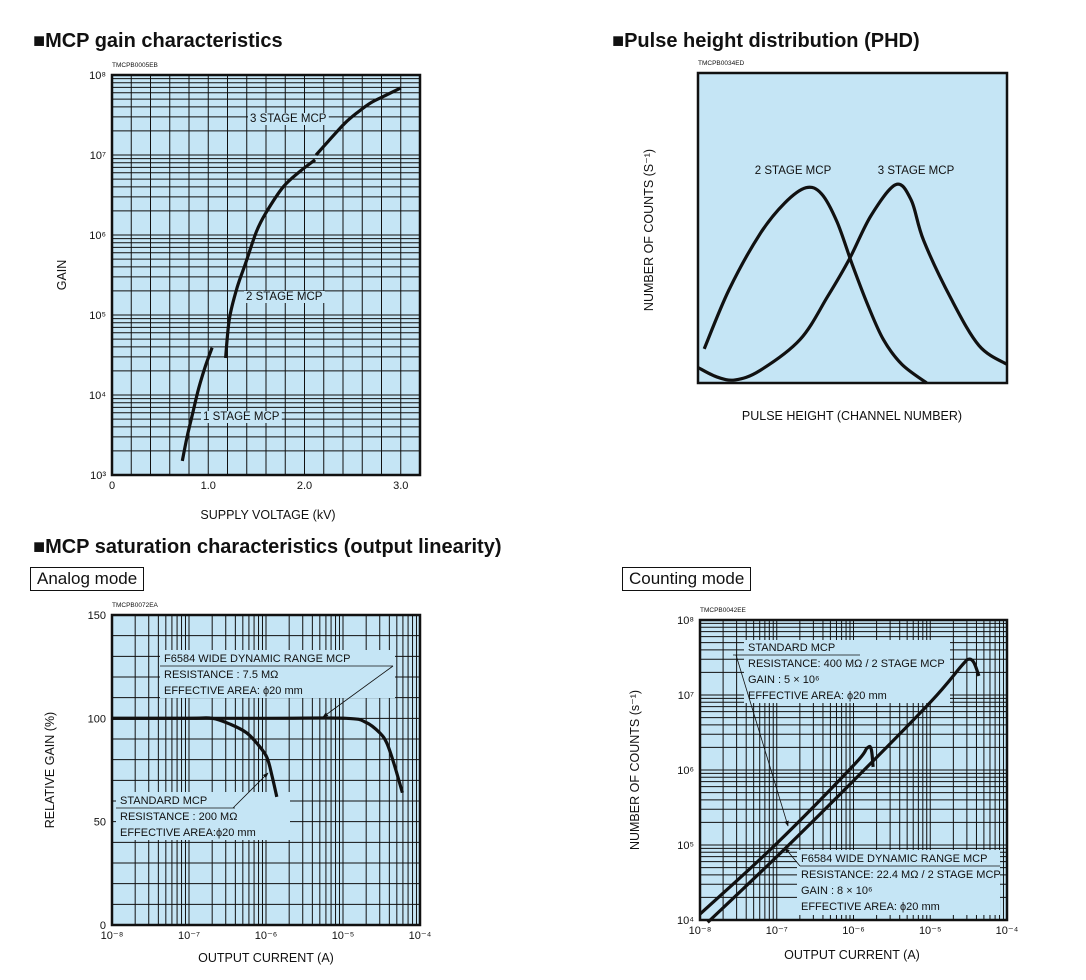 The image size is (1086, 980). What do you see at coordinates (97, 719) in the screenshot?
I see `analog-y-tick-label: 100` at bounding box center [97, 719].